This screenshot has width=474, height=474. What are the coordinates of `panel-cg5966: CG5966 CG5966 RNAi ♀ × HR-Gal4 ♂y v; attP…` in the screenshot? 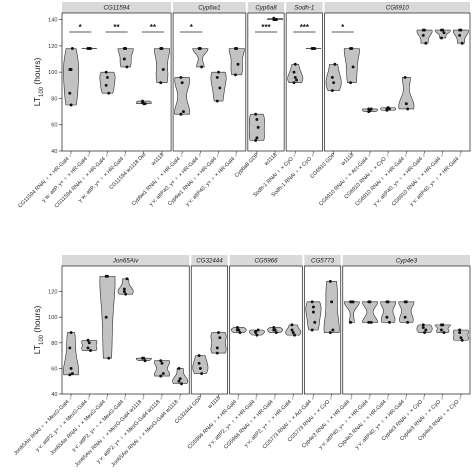 It's located at (245, 353).